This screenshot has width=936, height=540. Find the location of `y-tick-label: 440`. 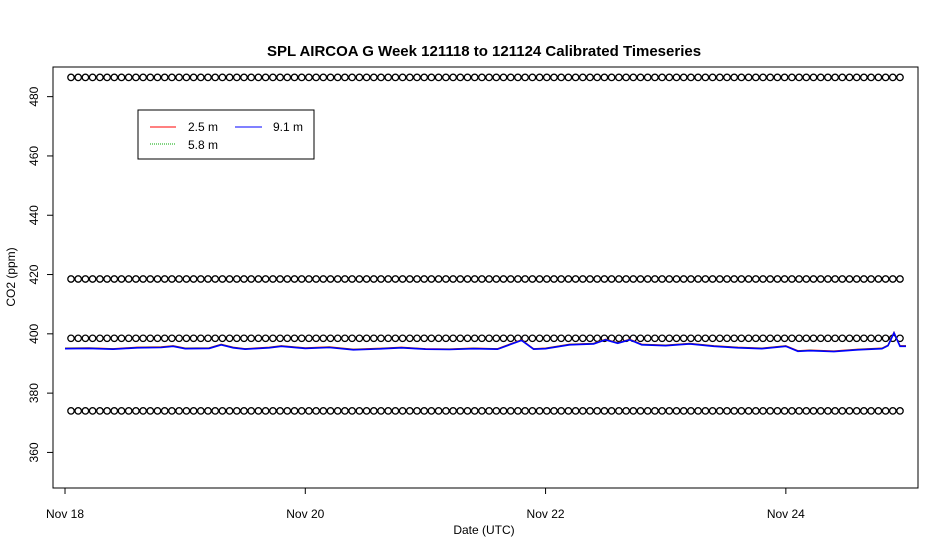

y-tick-label: 440 is located at coordinates (34, 215).